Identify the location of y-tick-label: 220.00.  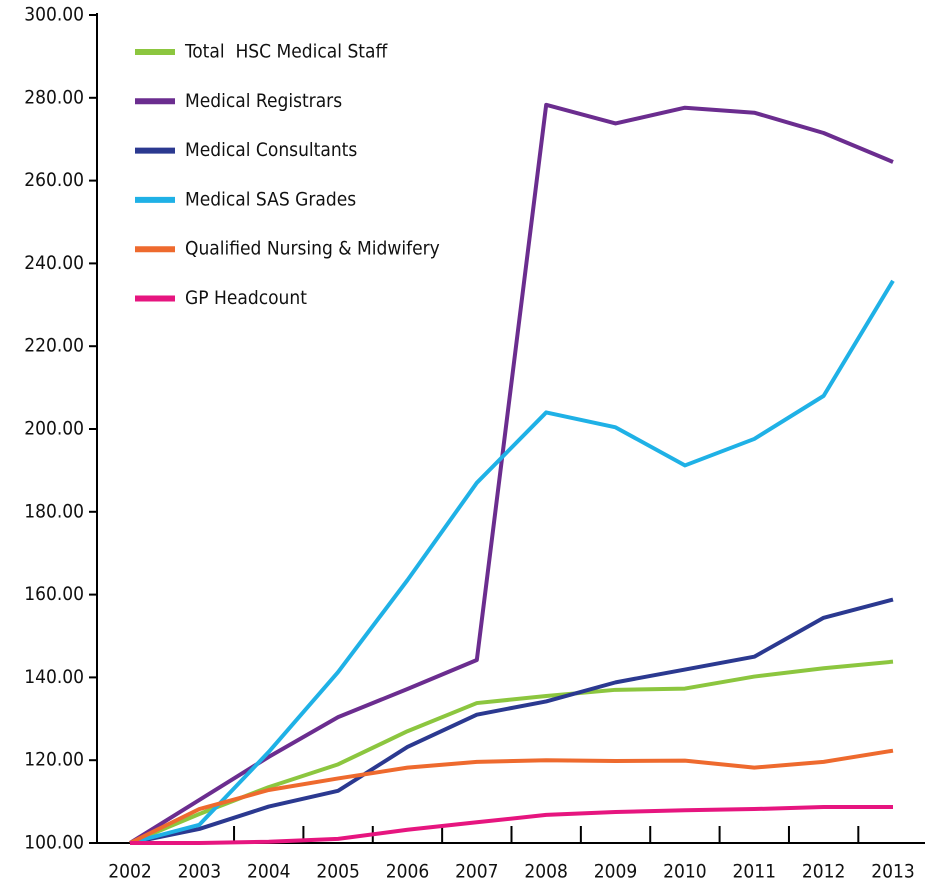
(54, 346).